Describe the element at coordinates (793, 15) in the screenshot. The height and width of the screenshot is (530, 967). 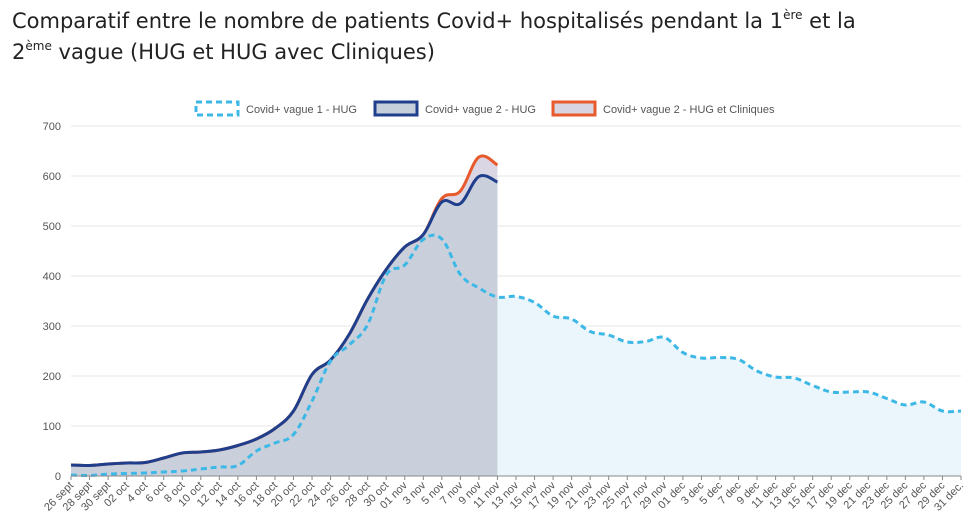
I see `title-sup1: ère` at that location.